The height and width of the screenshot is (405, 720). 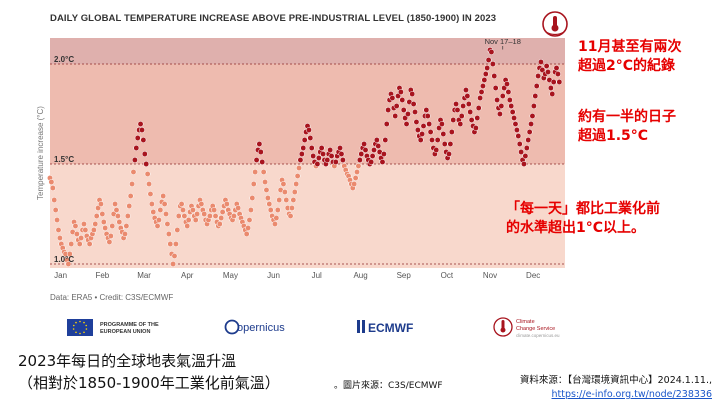 What do you see at coordinates (230, 275) in the screenshot?
I see `x-tick-label: May` at bounding box center [230, 275].